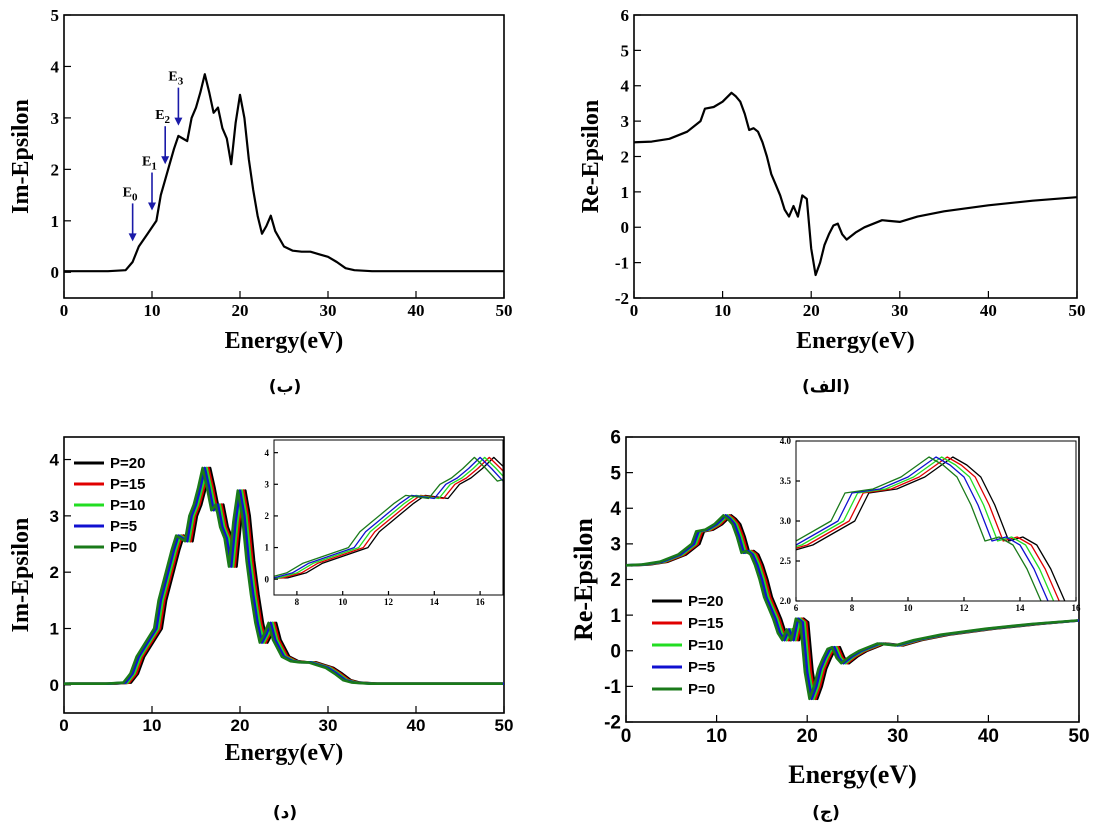  Describe the element at coordinates (181, 82) in the screenshot. I see `transition-subscript: 3` at that location.